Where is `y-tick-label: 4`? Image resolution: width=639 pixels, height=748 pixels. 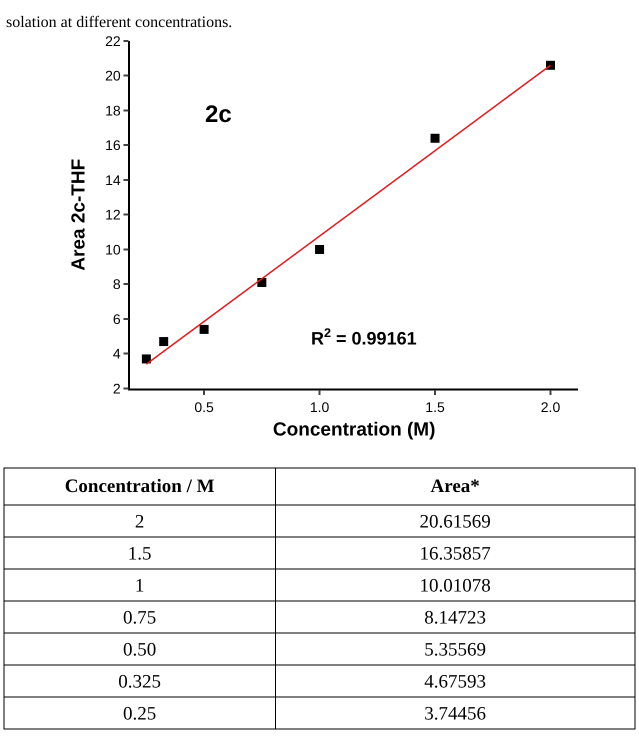
y-tick-label: 4 is located at coordinates (116, 354).